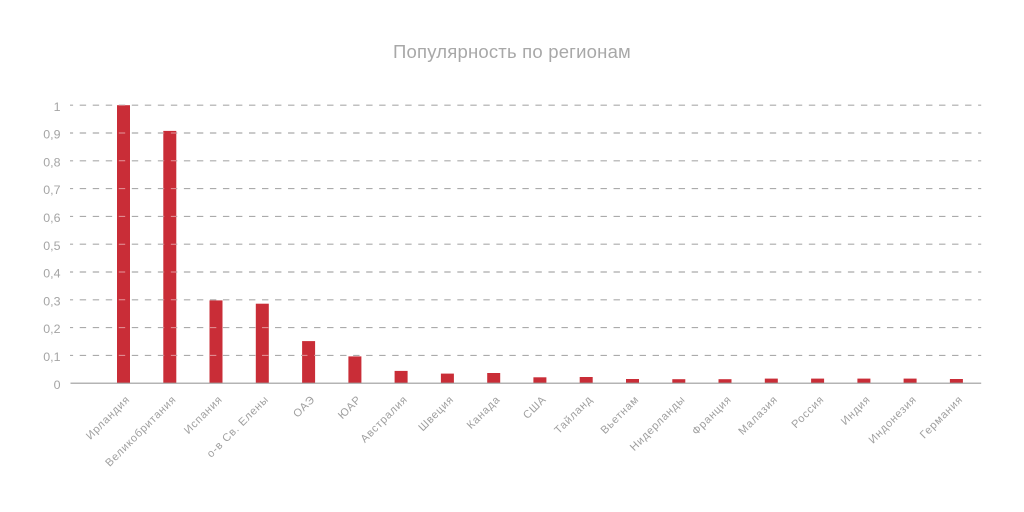  I want to click on svg-text: Малазия, so click(758, 416).